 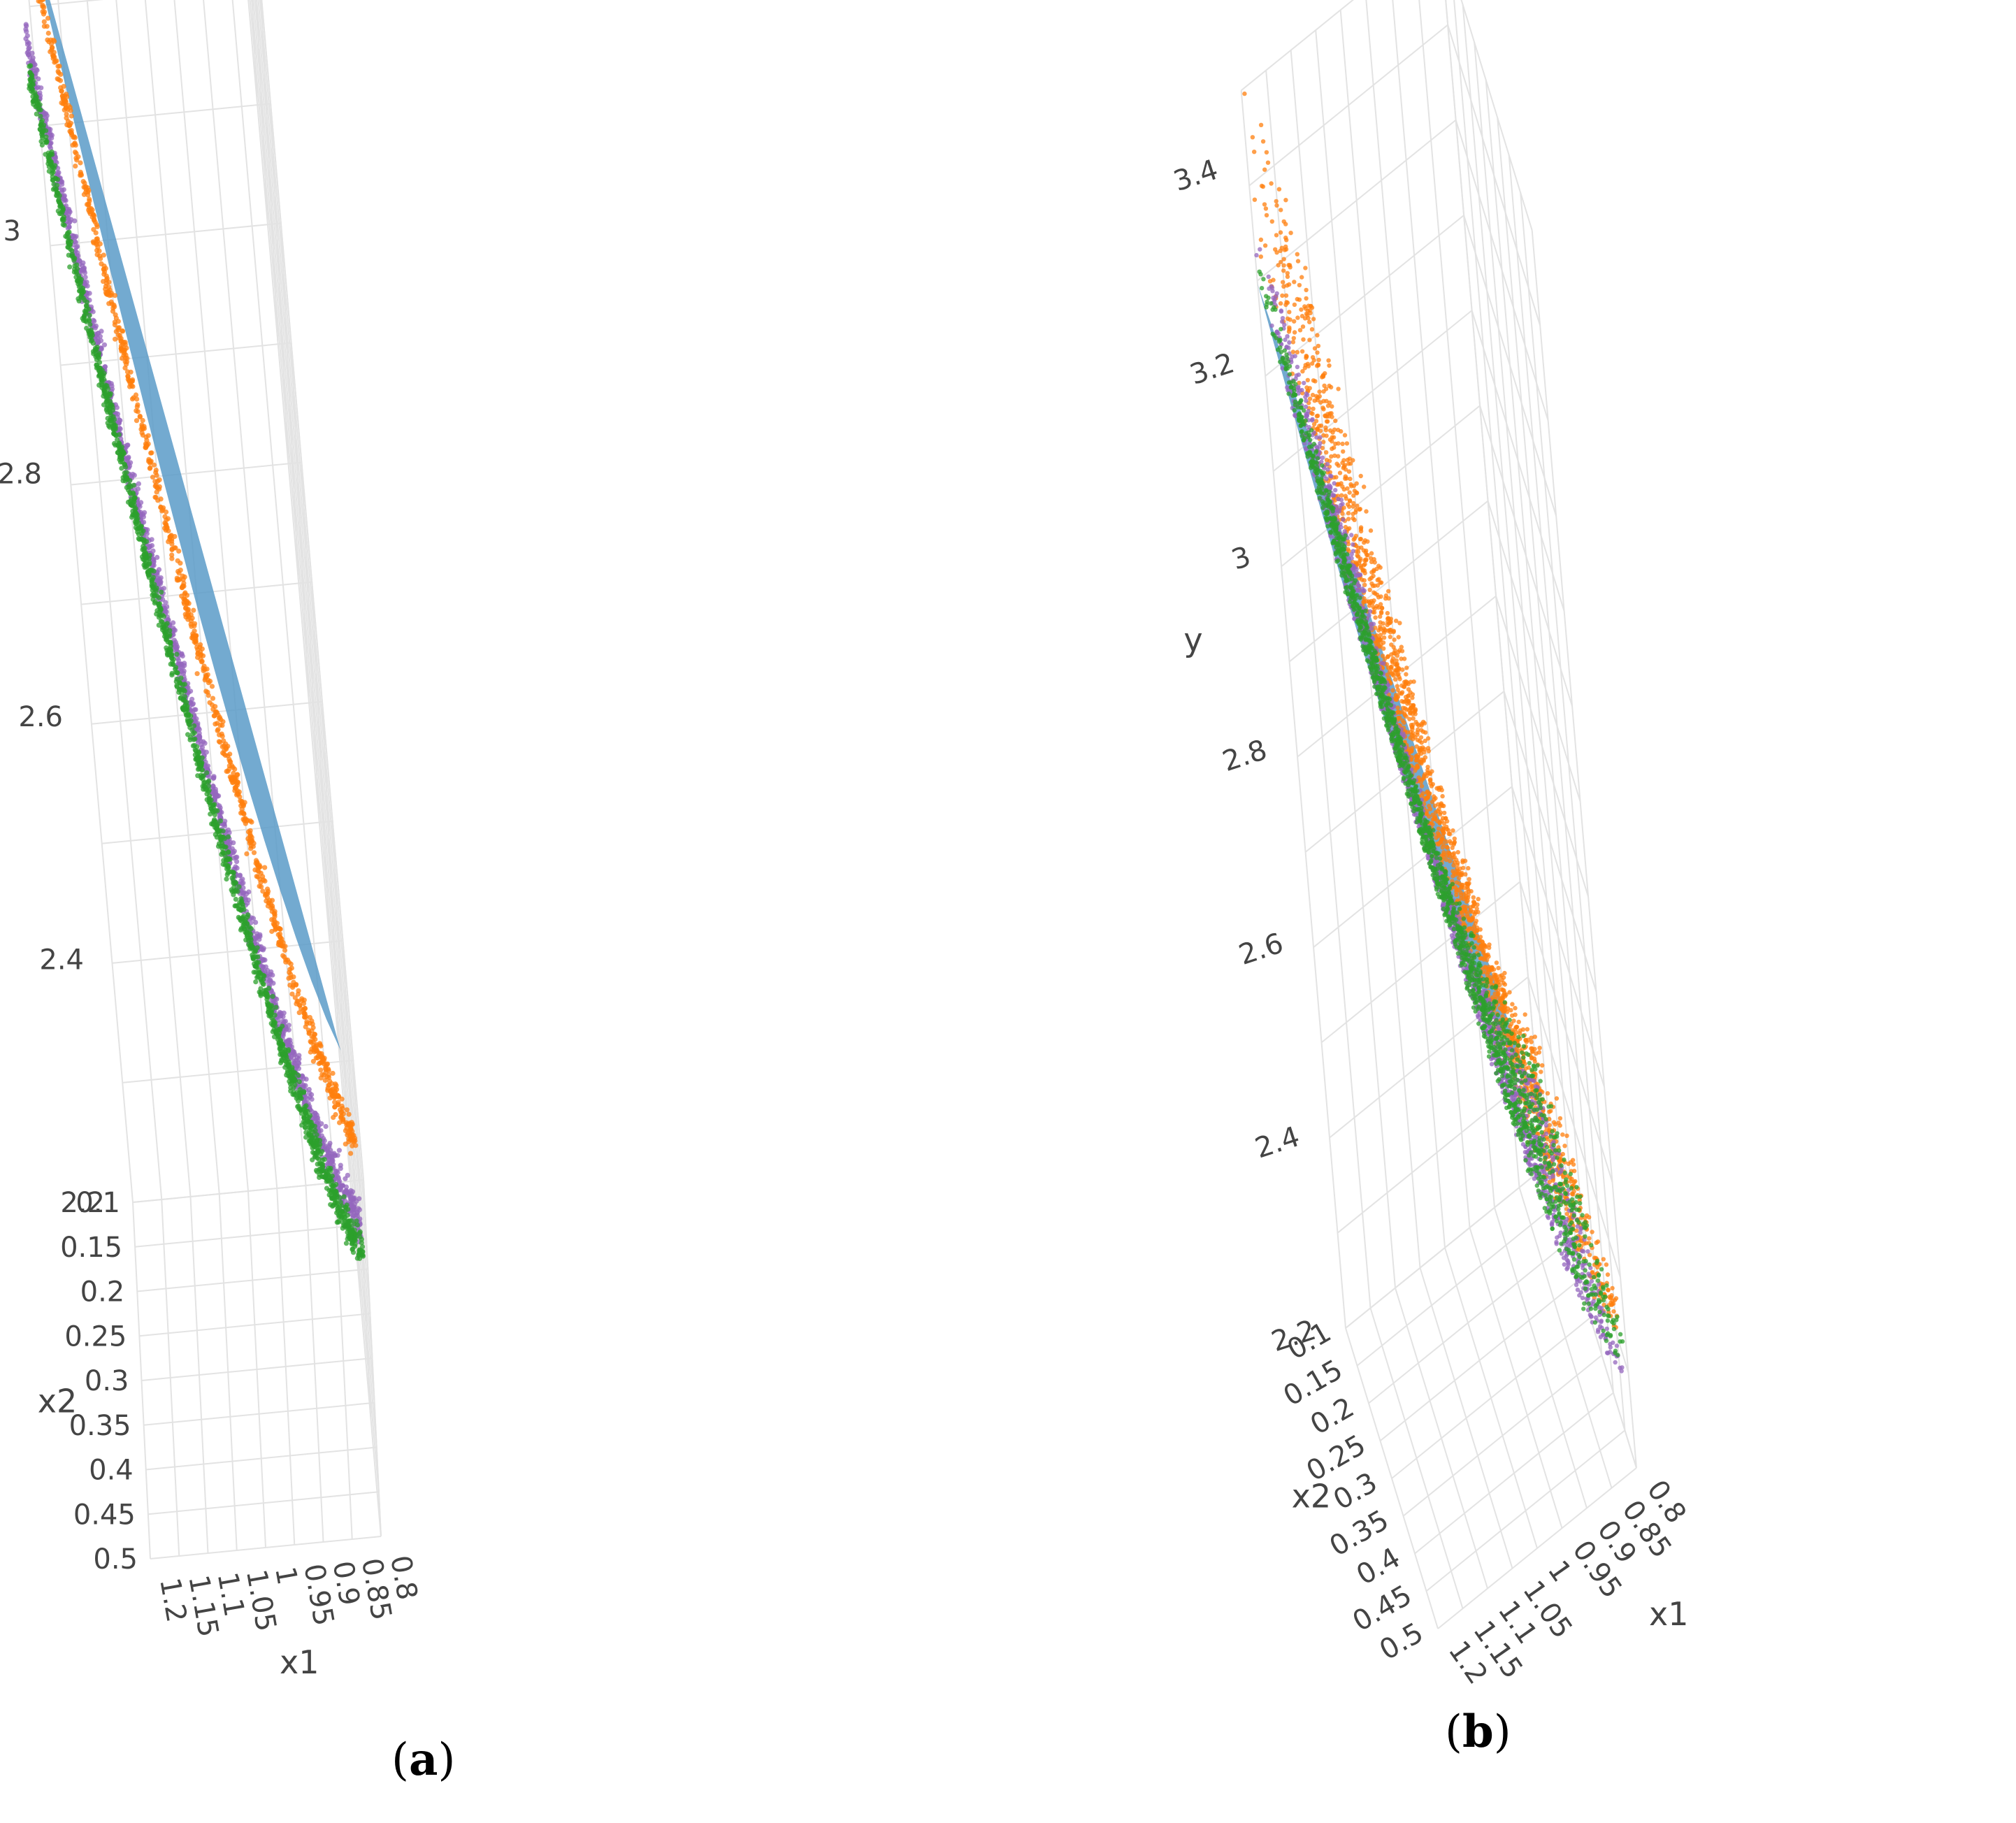 I want to click on z-tick-label: 3, so click(x=12, y=231).